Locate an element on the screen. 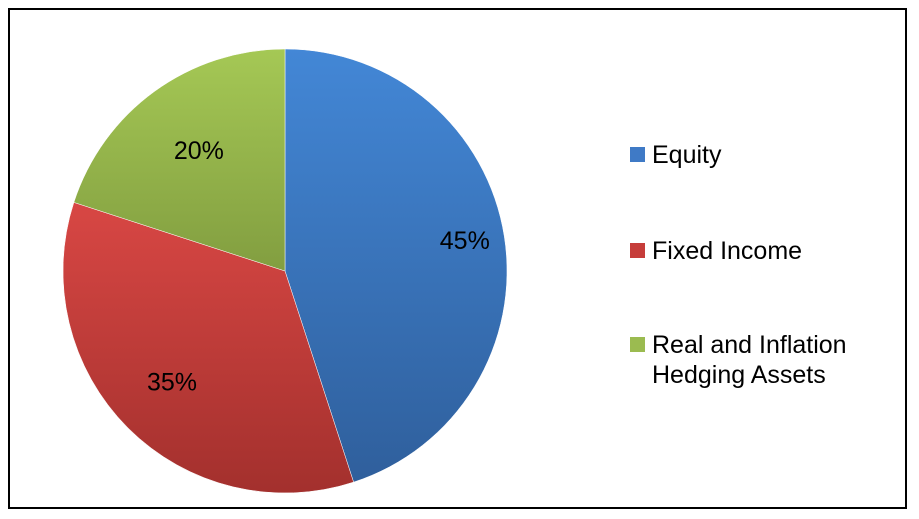 This screenshot has height=519, width=919. legend-item-fixed-income: Fixed Income is located at coordinates (756, 251).